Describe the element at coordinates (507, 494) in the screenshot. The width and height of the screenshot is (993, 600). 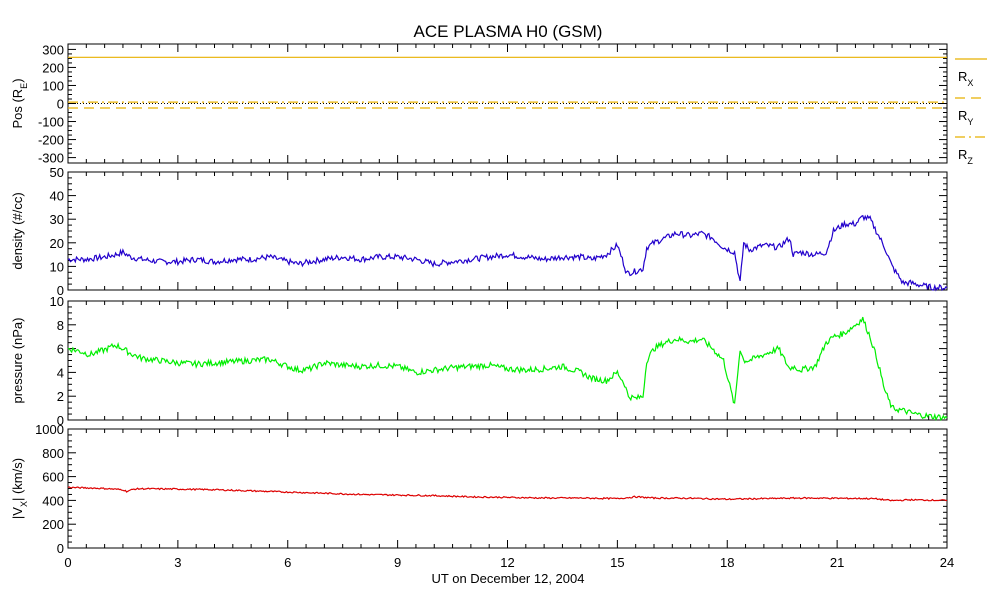
I see `series-line-panel4` at that location.